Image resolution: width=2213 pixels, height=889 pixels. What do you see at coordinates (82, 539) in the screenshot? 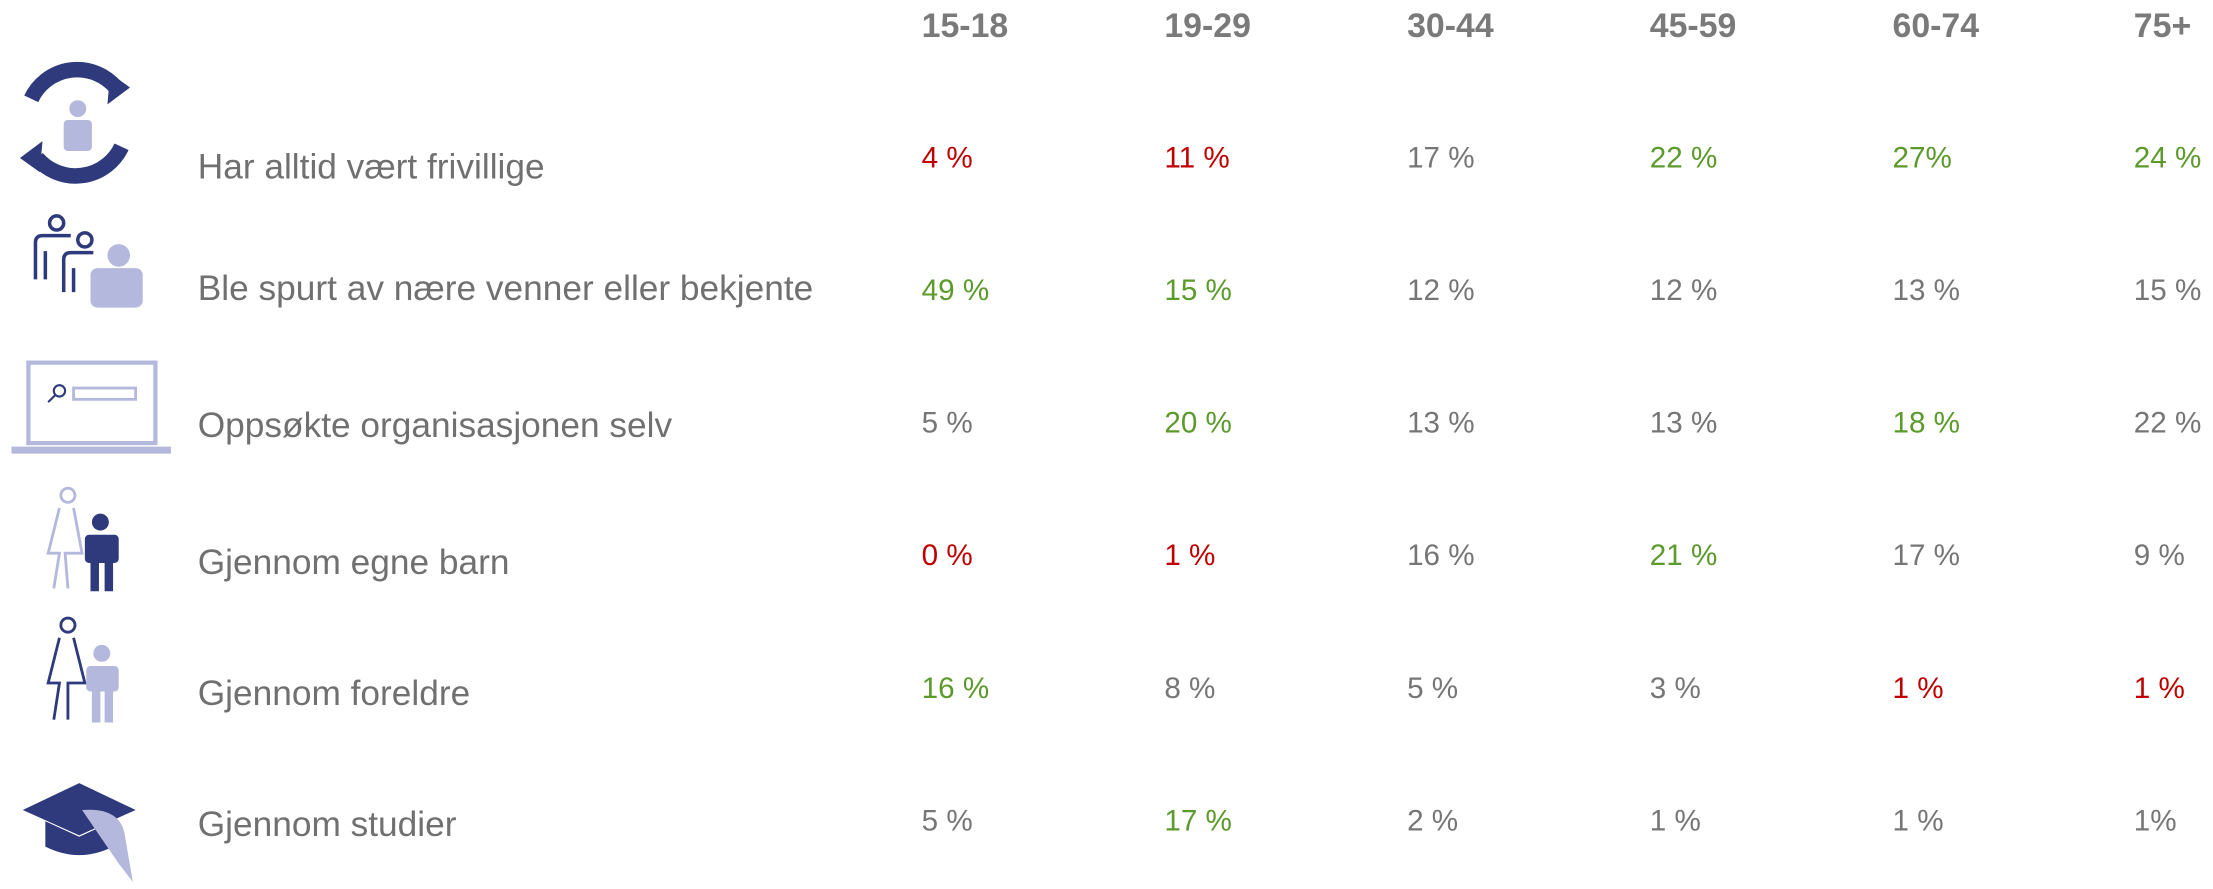
I see `icon-children` at bounding box center [82, 539].